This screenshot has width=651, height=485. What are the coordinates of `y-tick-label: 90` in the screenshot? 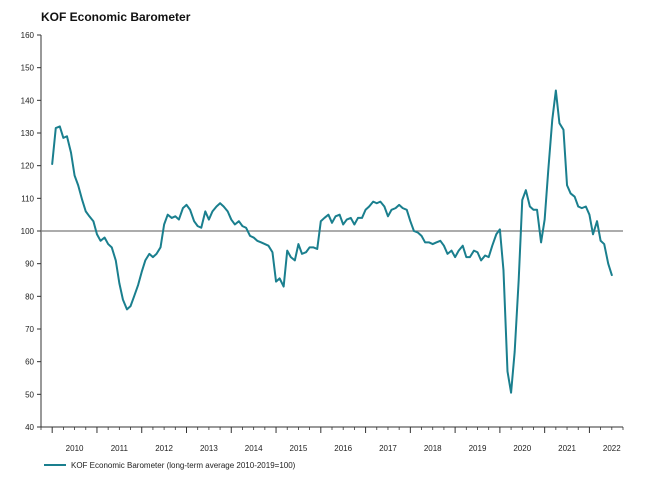 It's located at (29, 264).